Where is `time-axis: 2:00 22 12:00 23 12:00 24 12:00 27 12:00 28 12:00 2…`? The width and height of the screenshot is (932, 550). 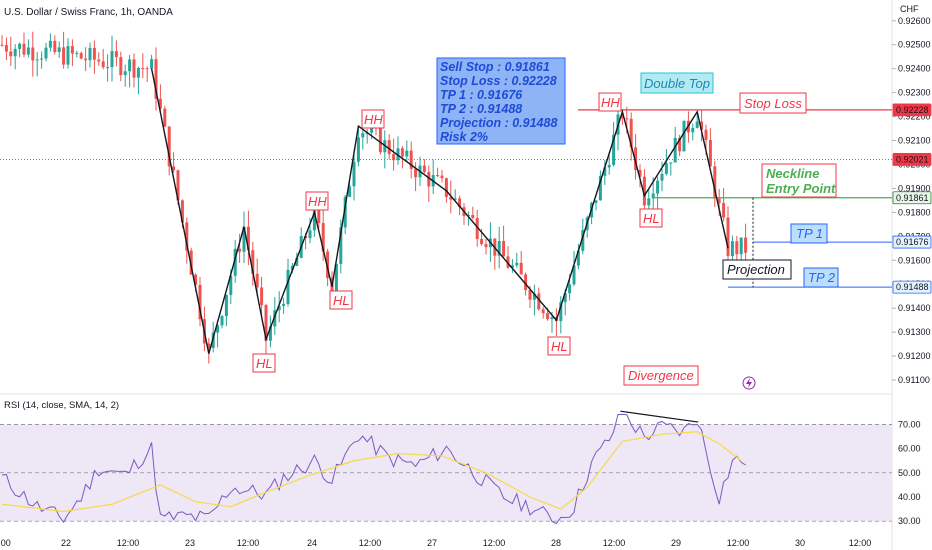 time-axis: 2:00 22 12:00 23 12:00 24 12:00 27 12:00 28 12:00 2… is located at coordinates (435, 543).